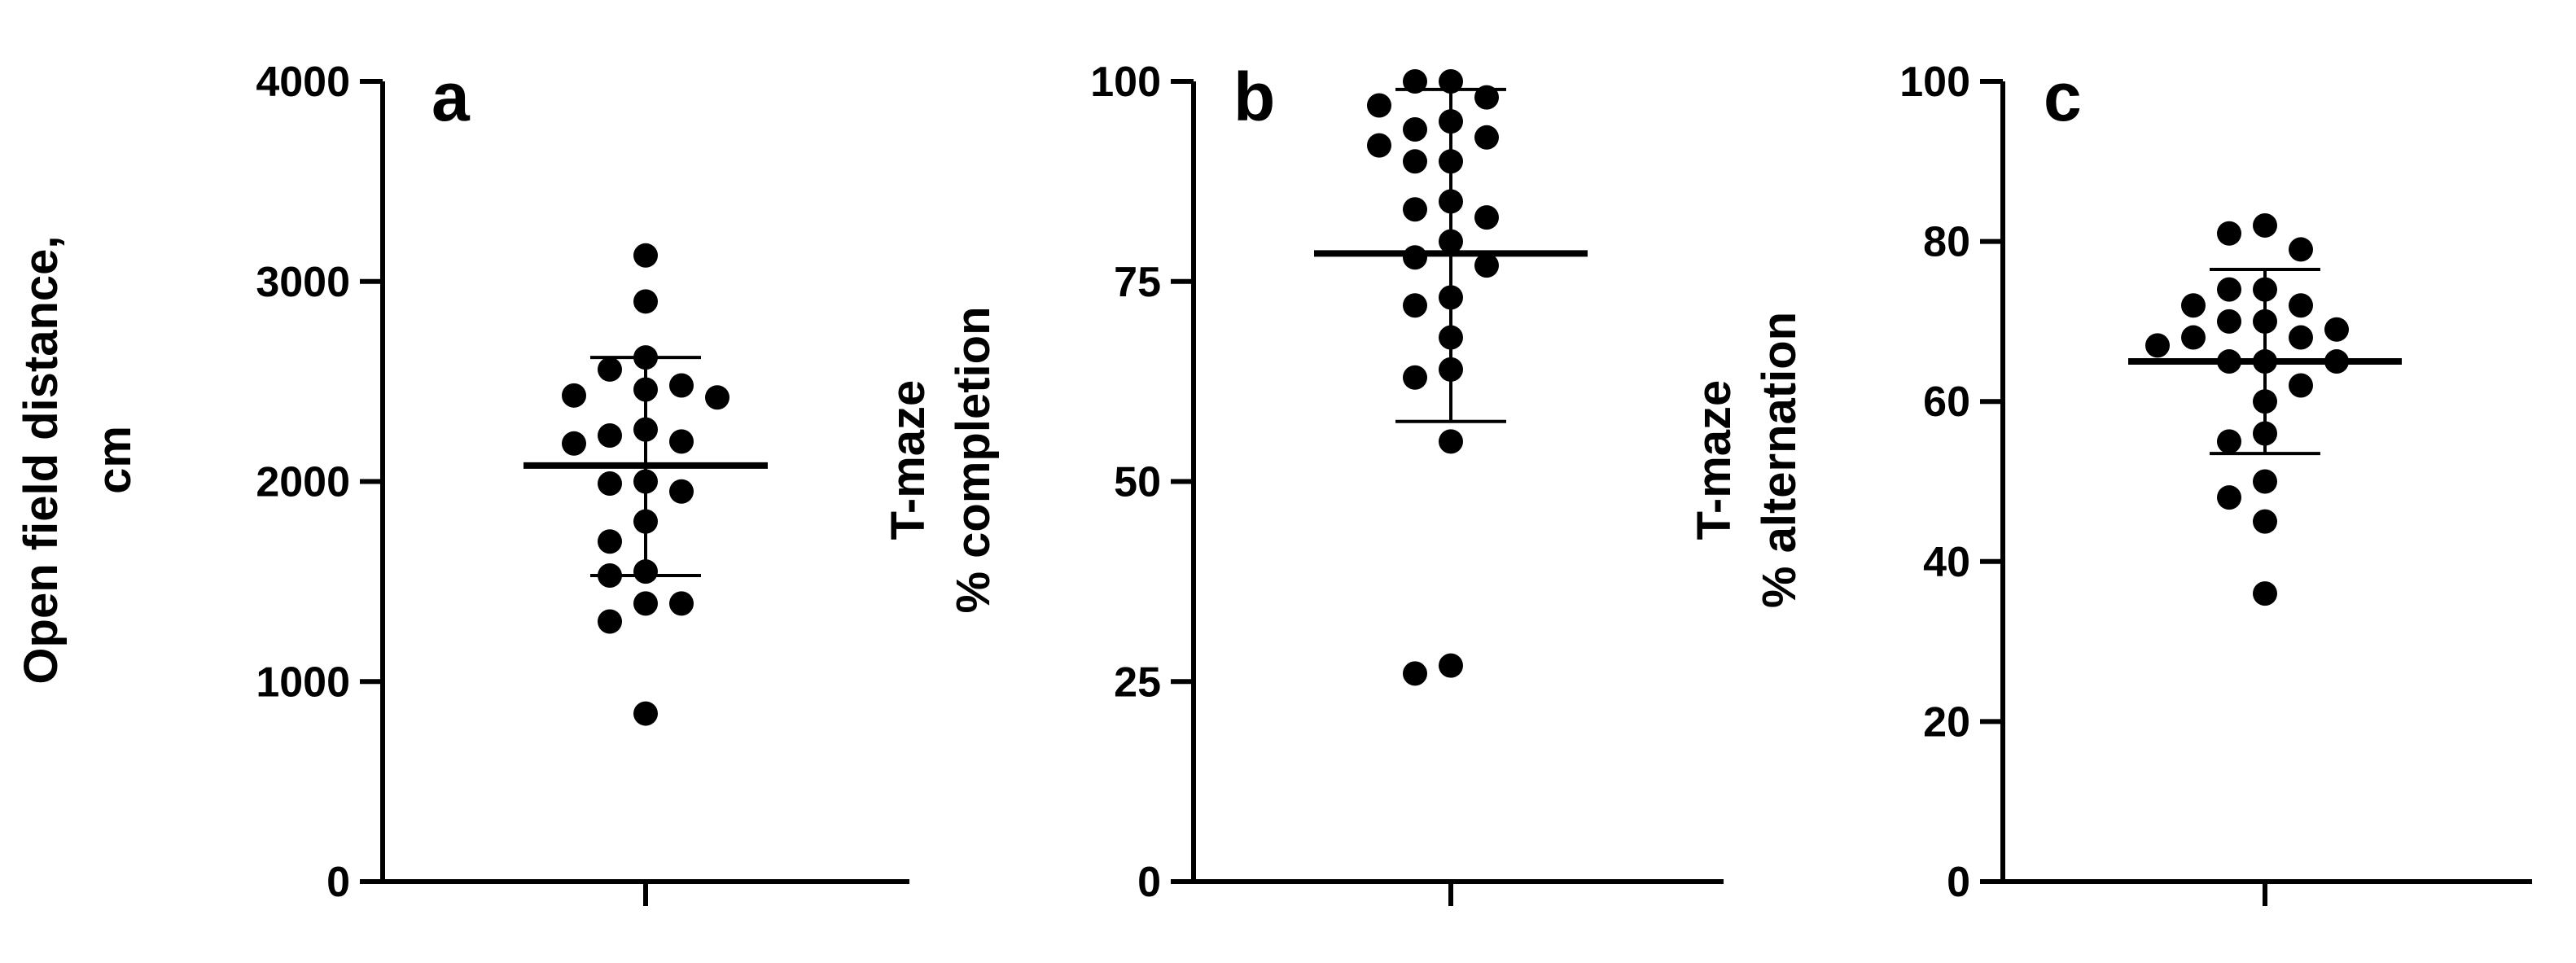 The image size is (2576, 963). What do you see at coordinates (1779, 460) in the screenshot?
I see `y-axis-label: % alternation` at bounding box center [1779, 460].